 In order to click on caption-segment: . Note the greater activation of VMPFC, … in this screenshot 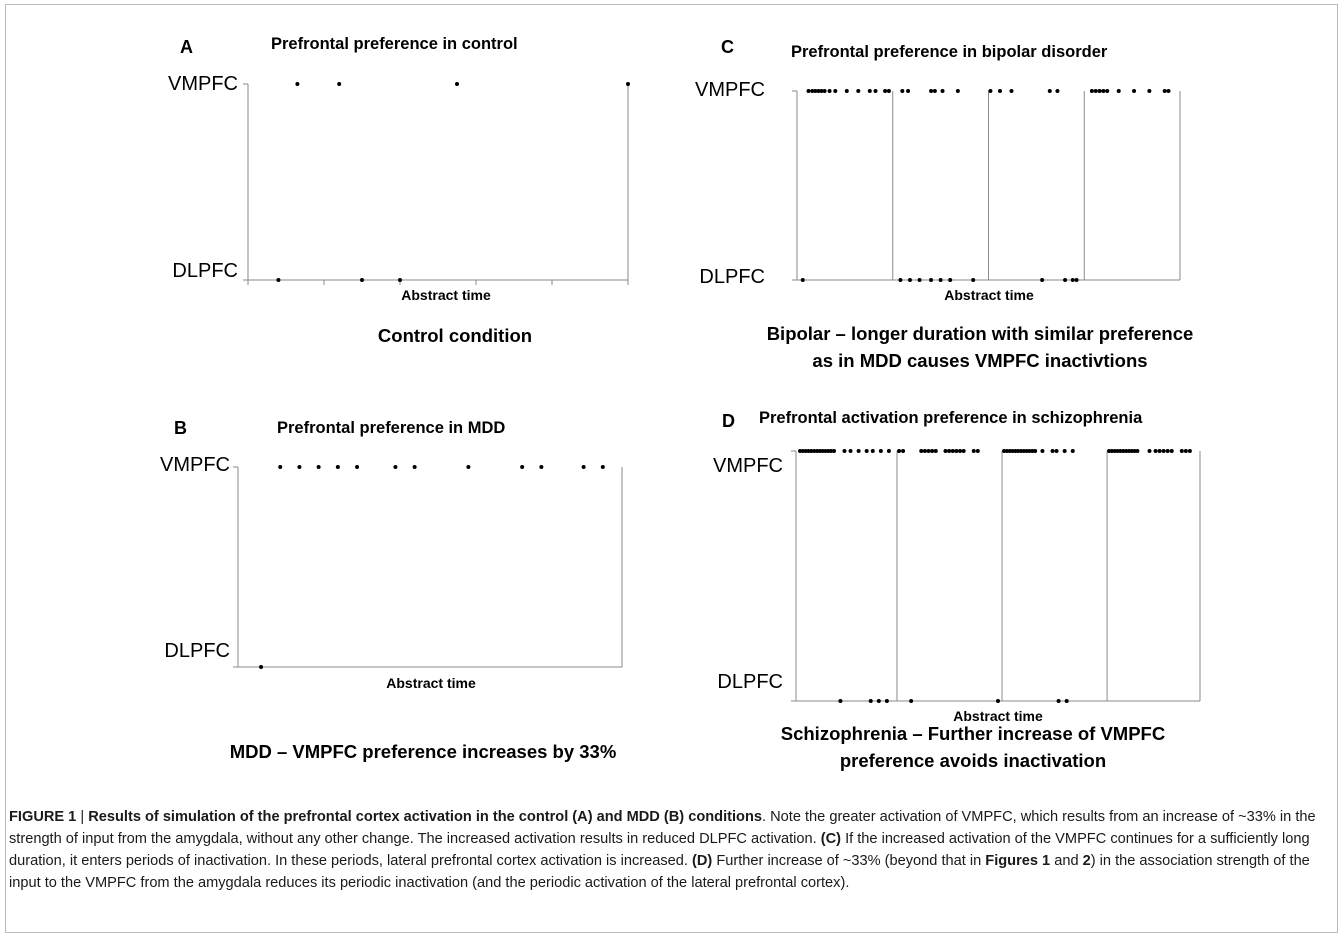, I will do `click(662, 828)`.